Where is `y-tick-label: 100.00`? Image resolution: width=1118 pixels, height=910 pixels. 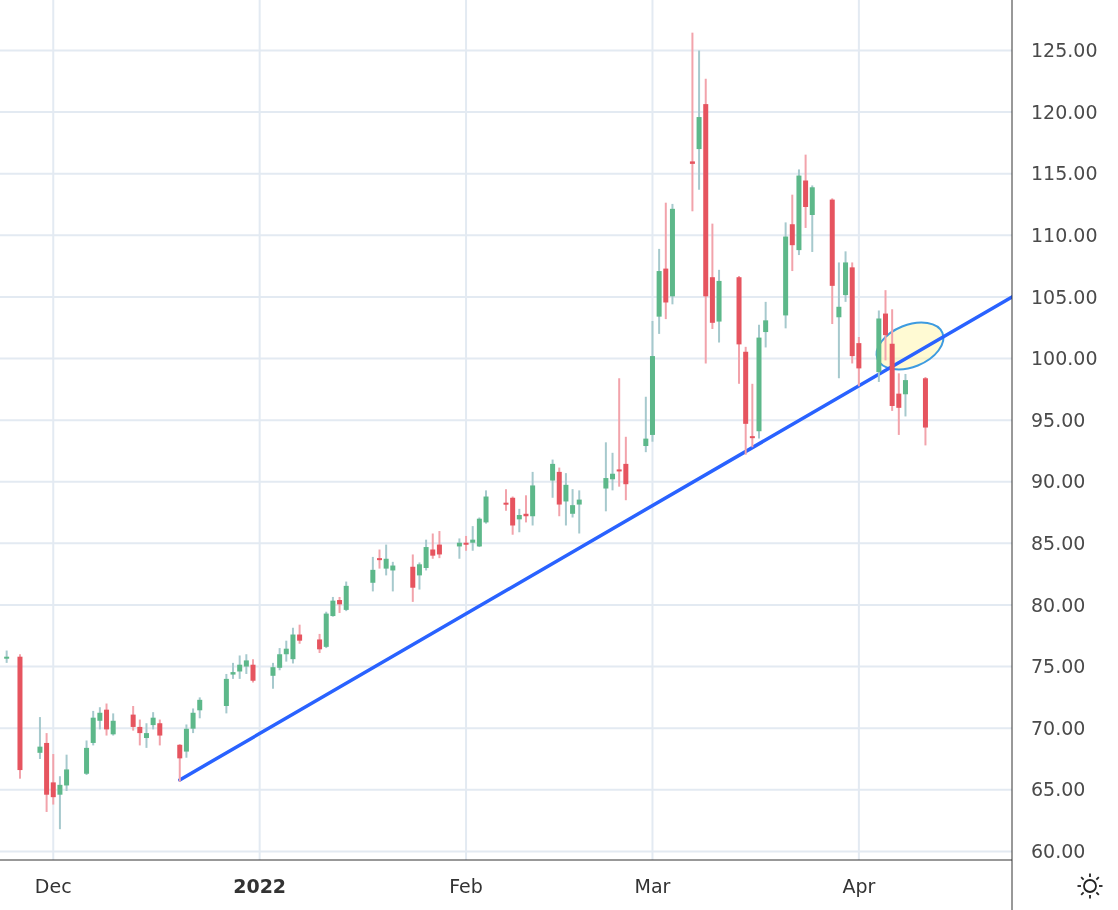 y-tick-label: 100.00 is located at coordinates (1064, 358).